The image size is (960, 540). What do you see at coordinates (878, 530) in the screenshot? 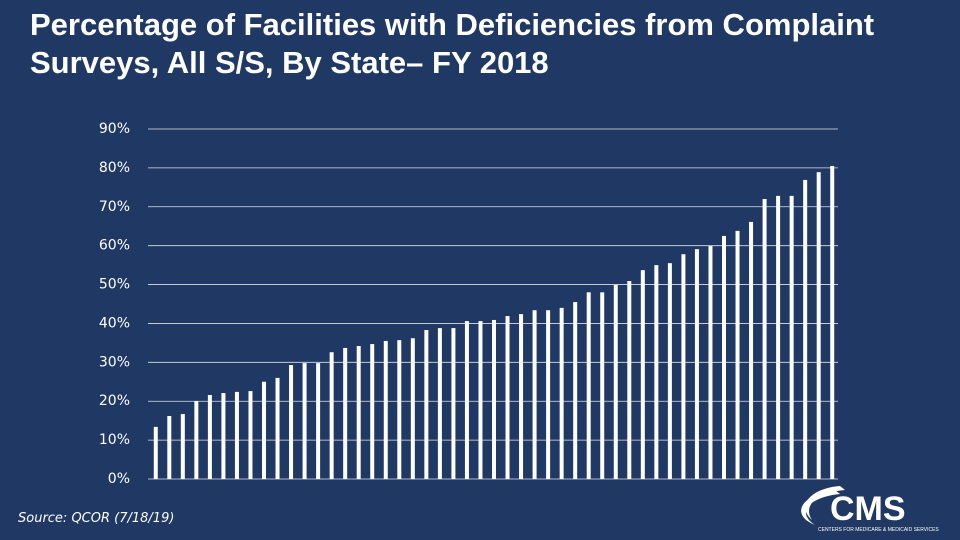
I see `logo-tagline: CENTERS FOR MEDICARE & MEDICAID SERVICES` at bounding box center [878, 530].